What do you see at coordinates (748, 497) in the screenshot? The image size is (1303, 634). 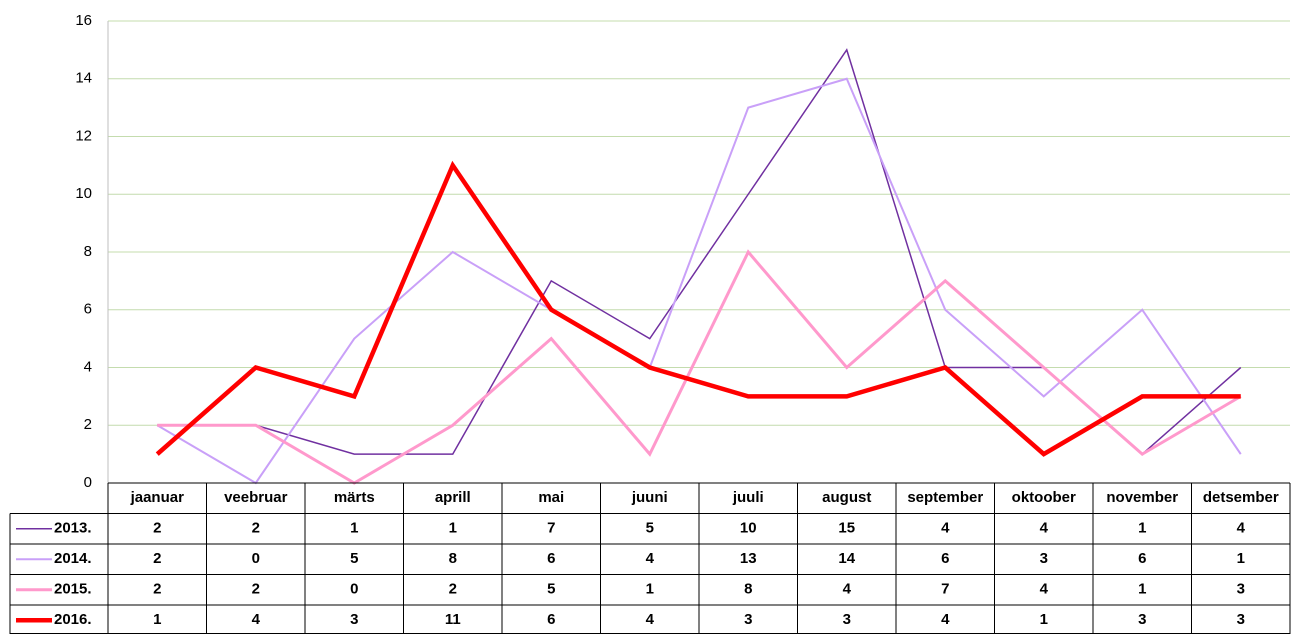 I see `x-tick-label: juuli` at bounding box center [748, 497].